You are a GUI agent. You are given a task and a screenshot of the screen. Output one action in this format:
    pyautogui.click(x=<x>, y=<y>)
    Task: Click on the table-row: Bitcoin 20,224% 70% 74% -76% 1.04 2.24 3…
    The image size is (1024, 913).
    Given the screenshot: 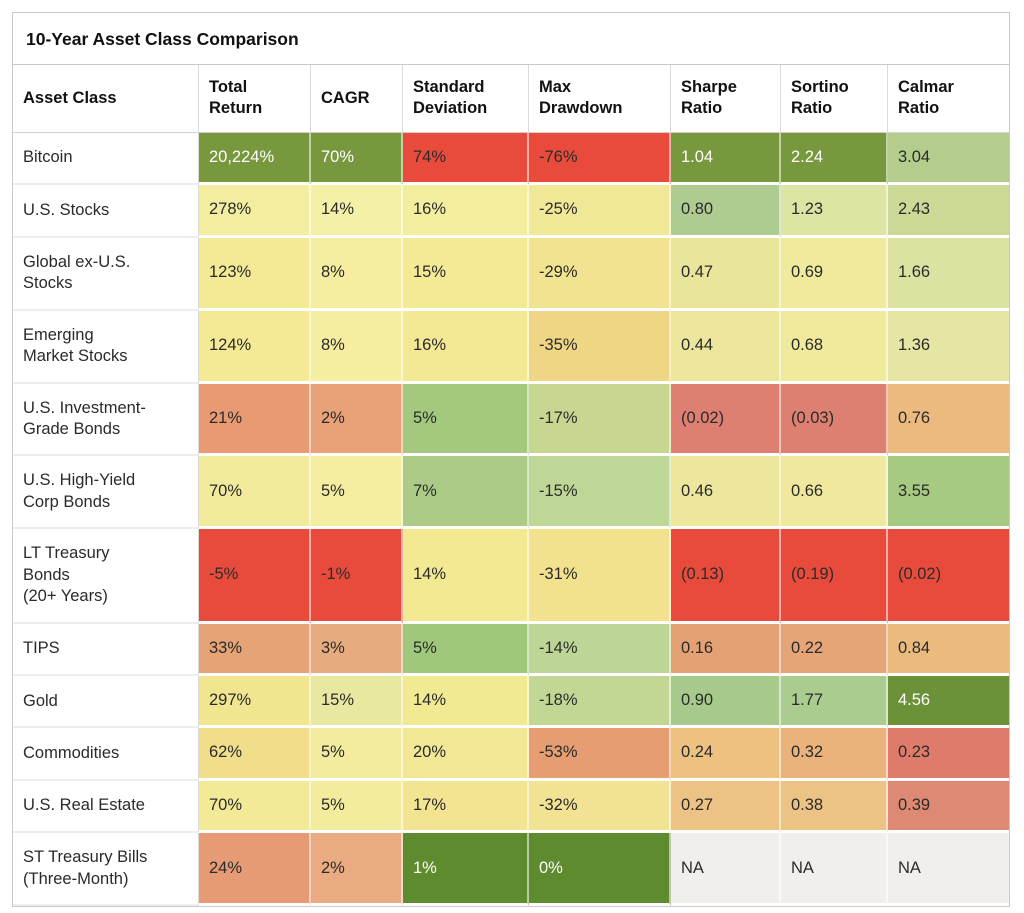 What is the action you would take?
    pyautogui.click(x=511, y=159)
    